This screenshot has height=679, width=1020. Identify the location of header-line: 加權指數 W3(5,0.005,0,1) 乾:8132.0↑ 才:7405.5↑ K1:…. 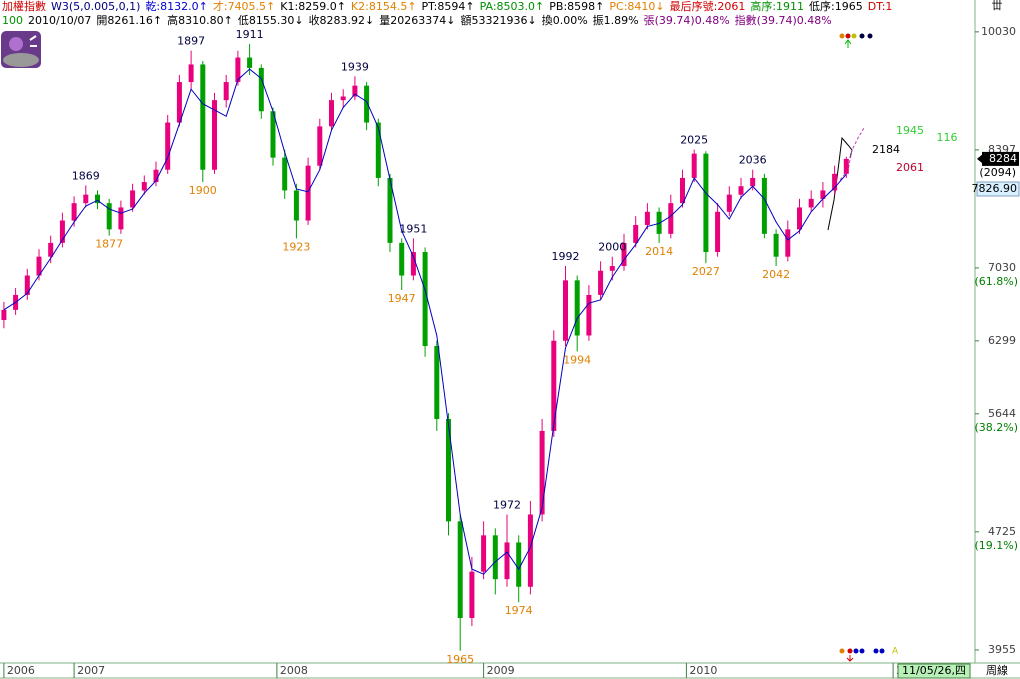
(447, 6).